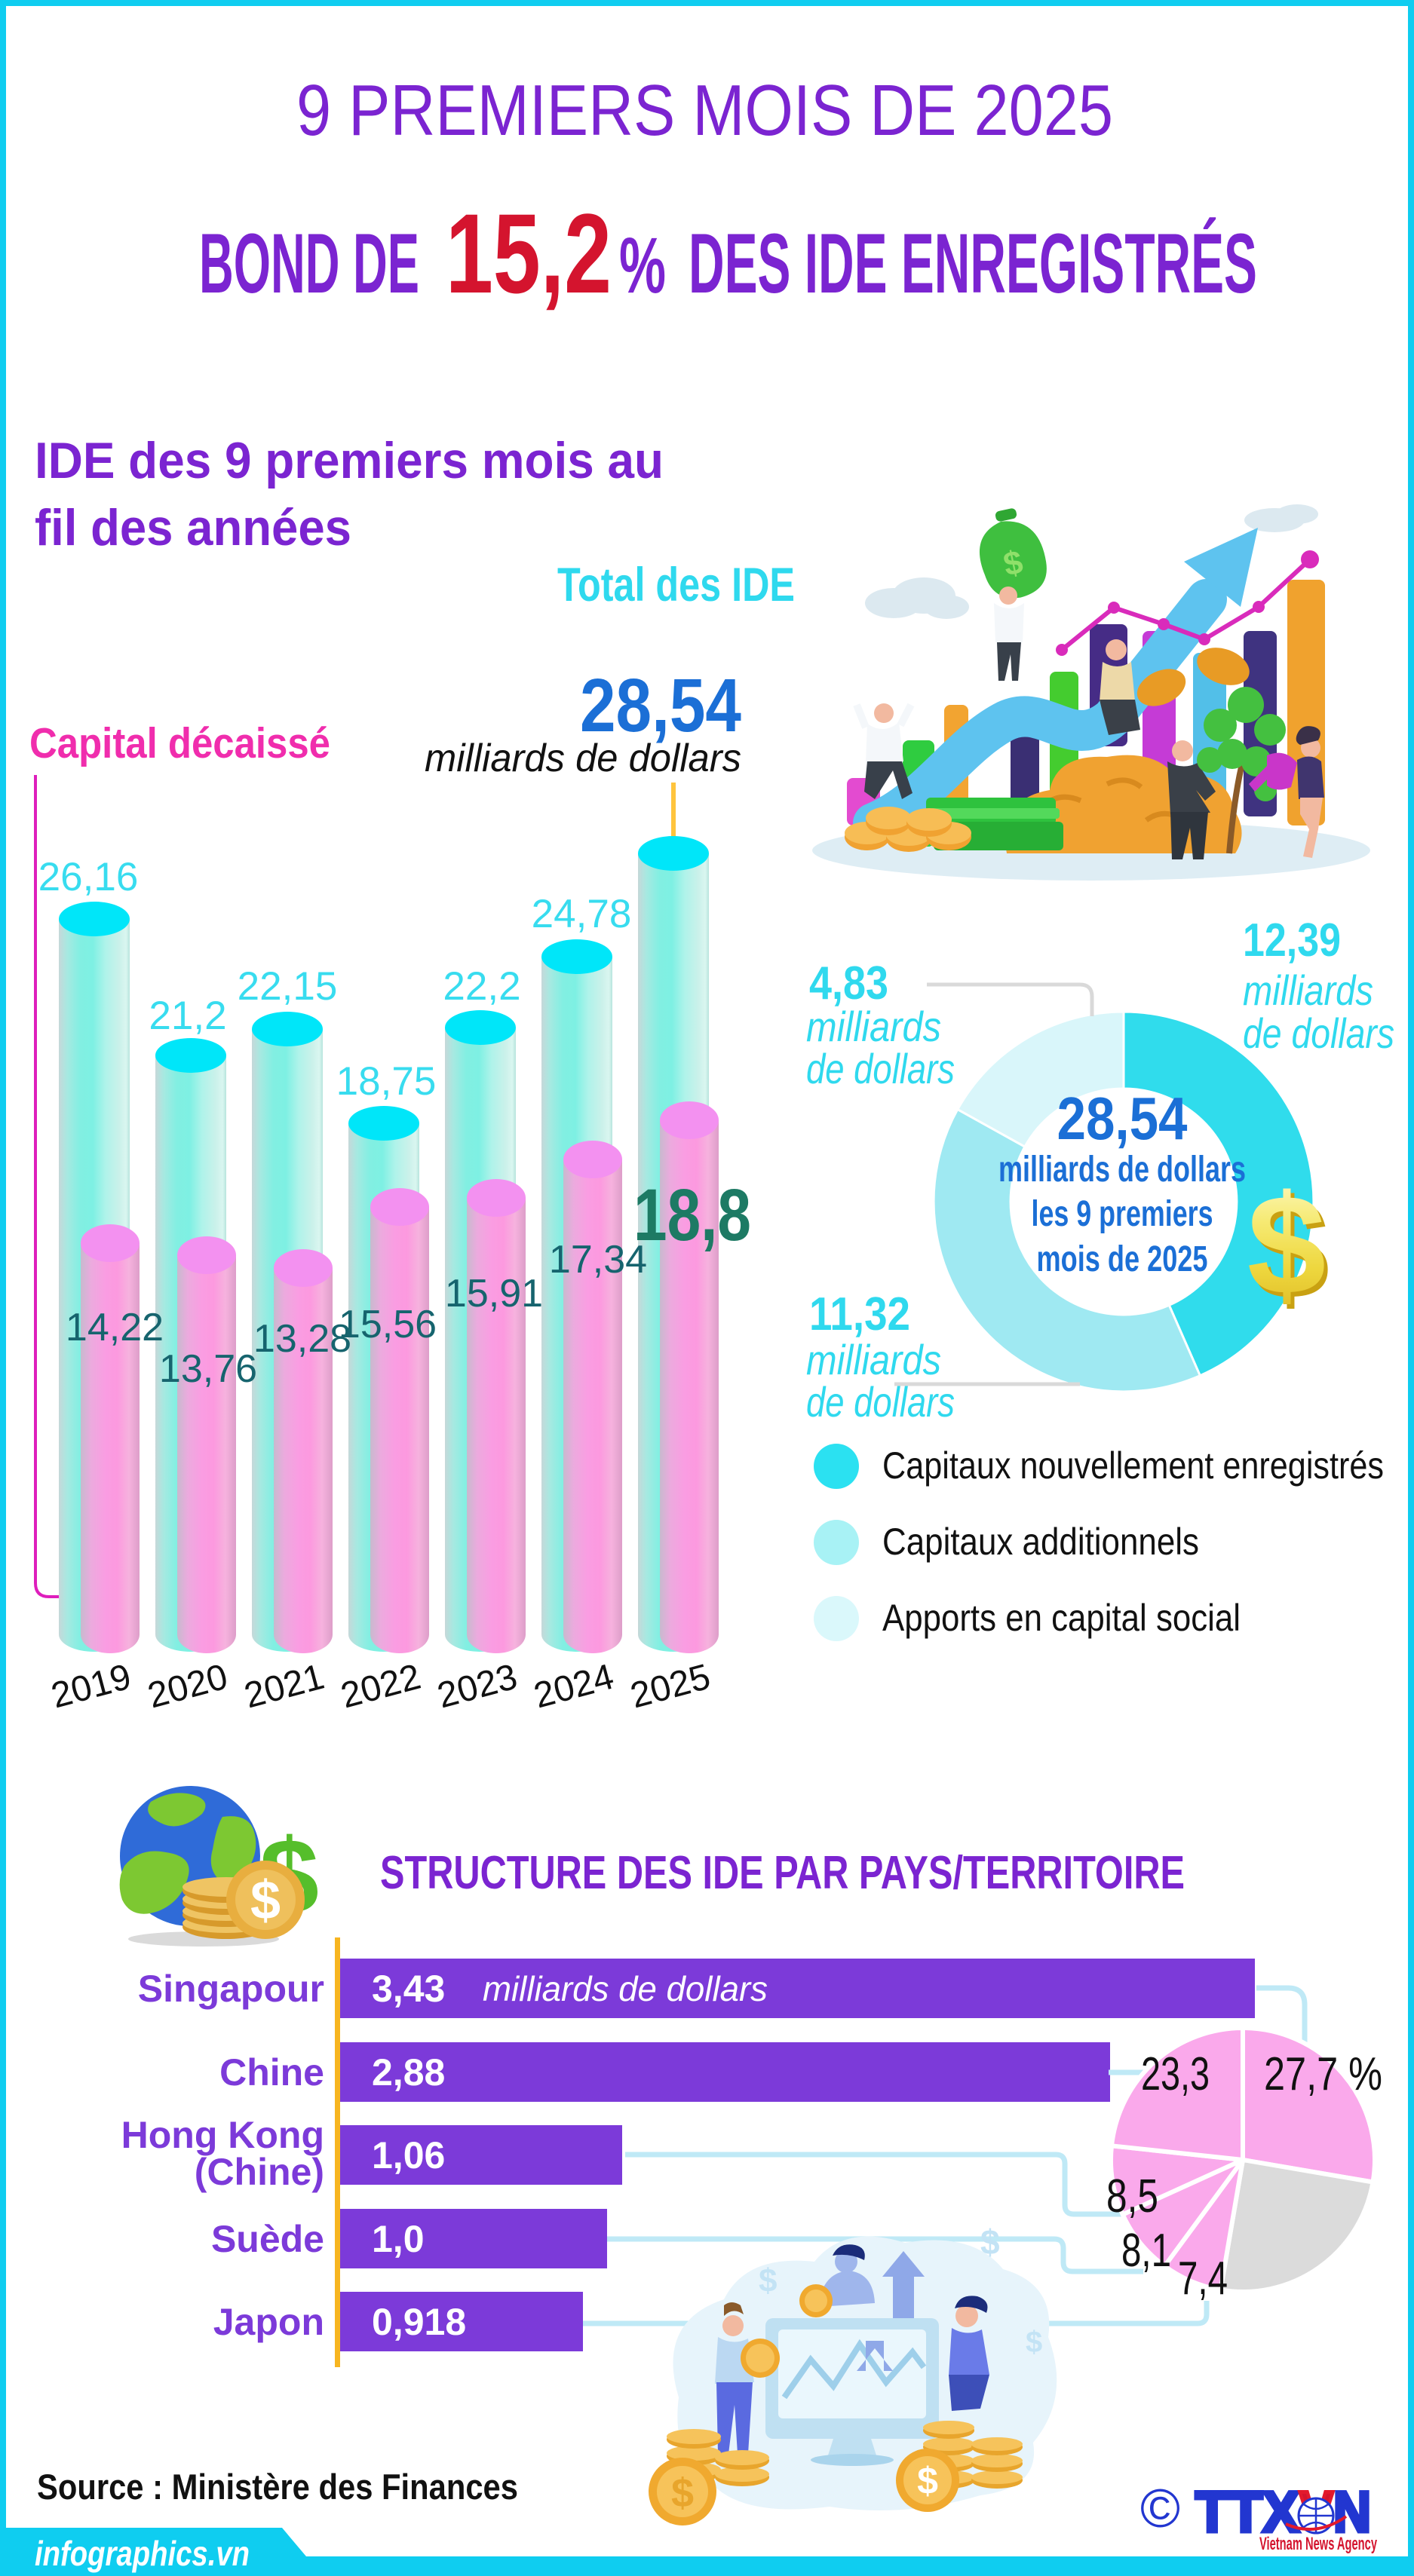 The height and width of the screenshot is (2576, 1414). Describe the element at coordinates (89, 877) in the screenshot. I see `svg-text: 26,16` at that location.